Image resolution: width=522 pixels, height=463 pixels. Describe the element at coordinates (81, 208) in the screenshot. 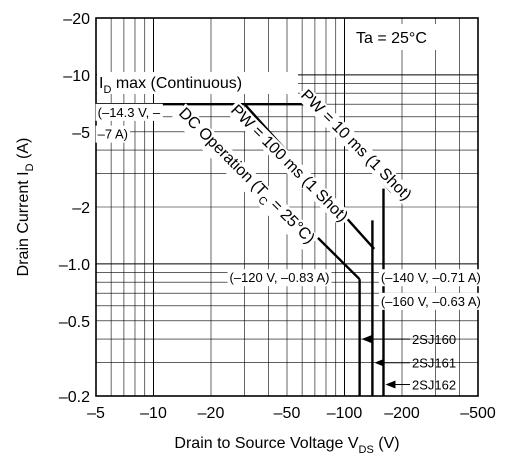

I see `y-tick-label: –2` at that location.